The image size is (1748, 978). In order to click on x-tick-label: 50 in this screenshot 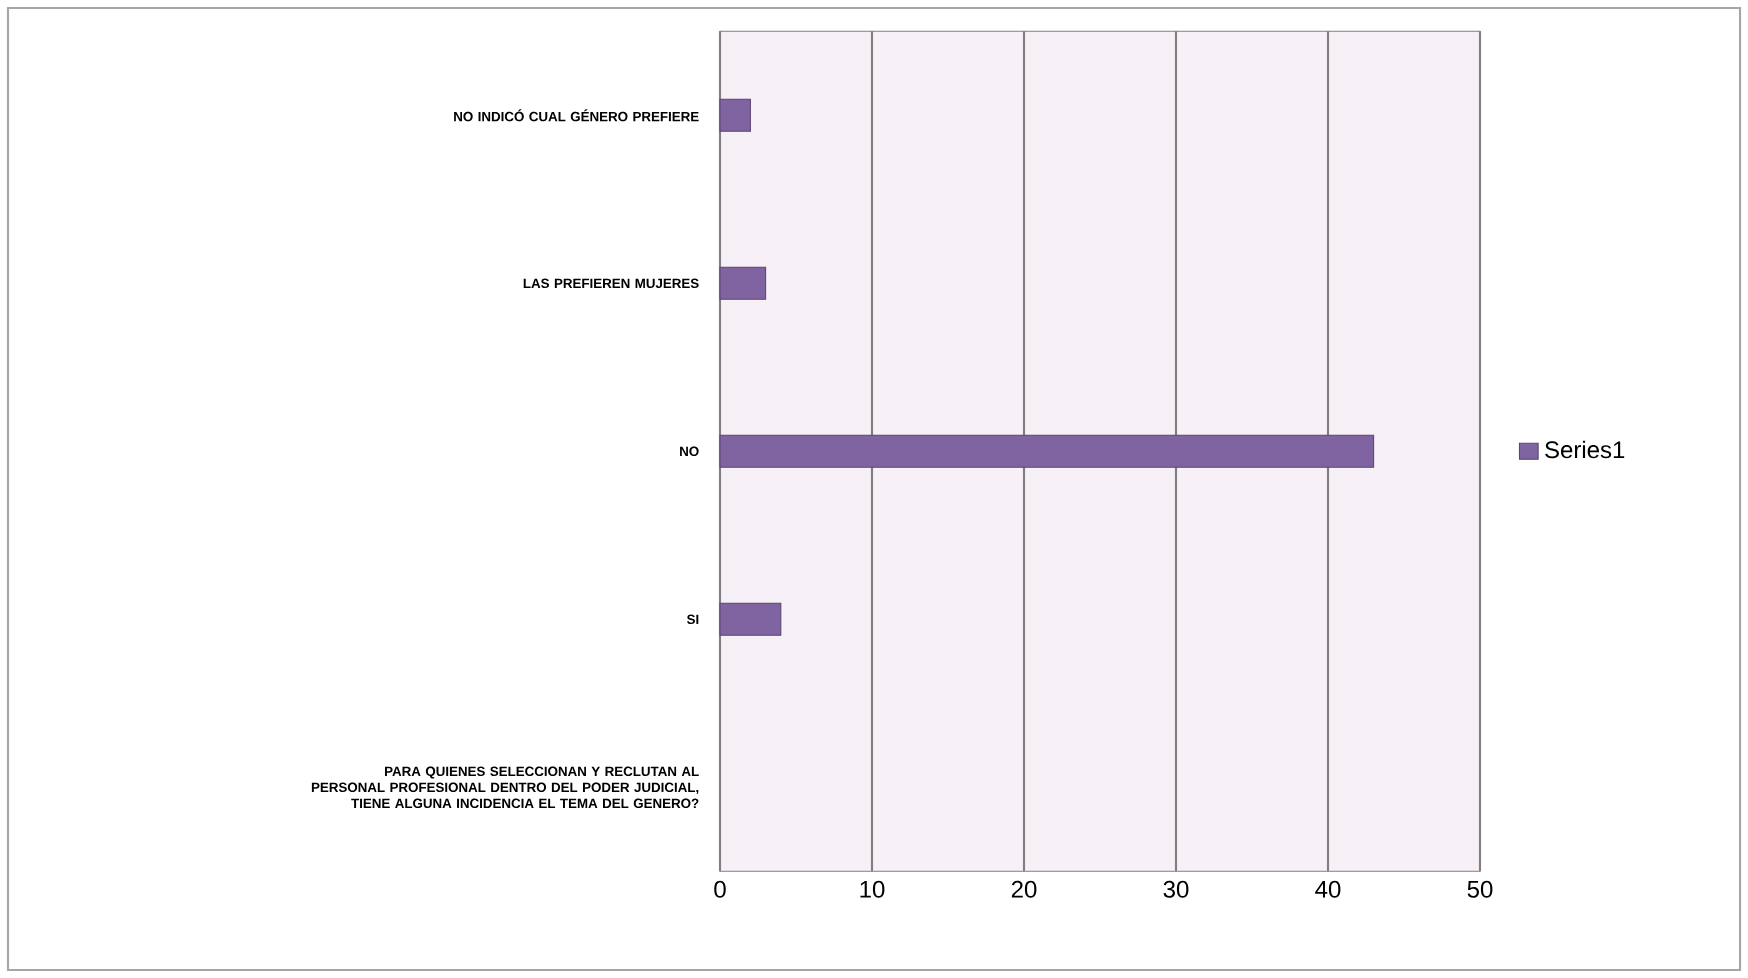, I will do `click(1480, 889)`.